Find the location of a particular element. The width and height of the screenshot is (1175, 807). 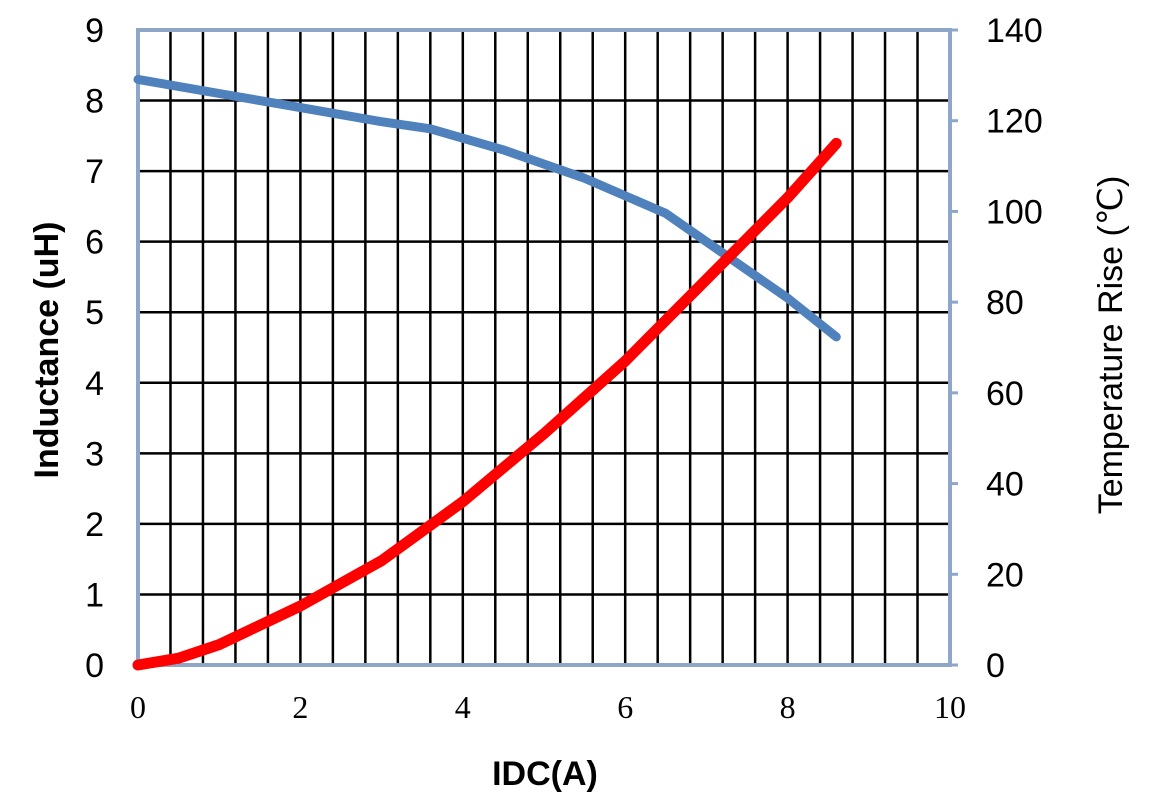

right-axis-tick-label: 20 is located at coordinates (1005, 575).